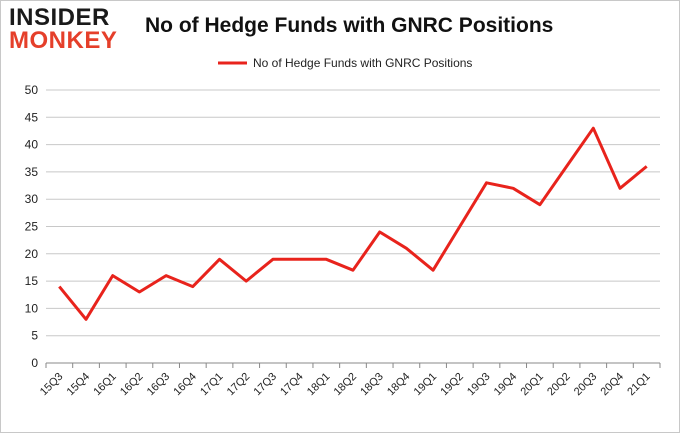 Image resolution: width=680 pixels, height=433 pixels. What do you see at coordinates (292, 385) in the screenshot?
I see `x-tick-label: 17Q4` at bounding box center [292, 385].